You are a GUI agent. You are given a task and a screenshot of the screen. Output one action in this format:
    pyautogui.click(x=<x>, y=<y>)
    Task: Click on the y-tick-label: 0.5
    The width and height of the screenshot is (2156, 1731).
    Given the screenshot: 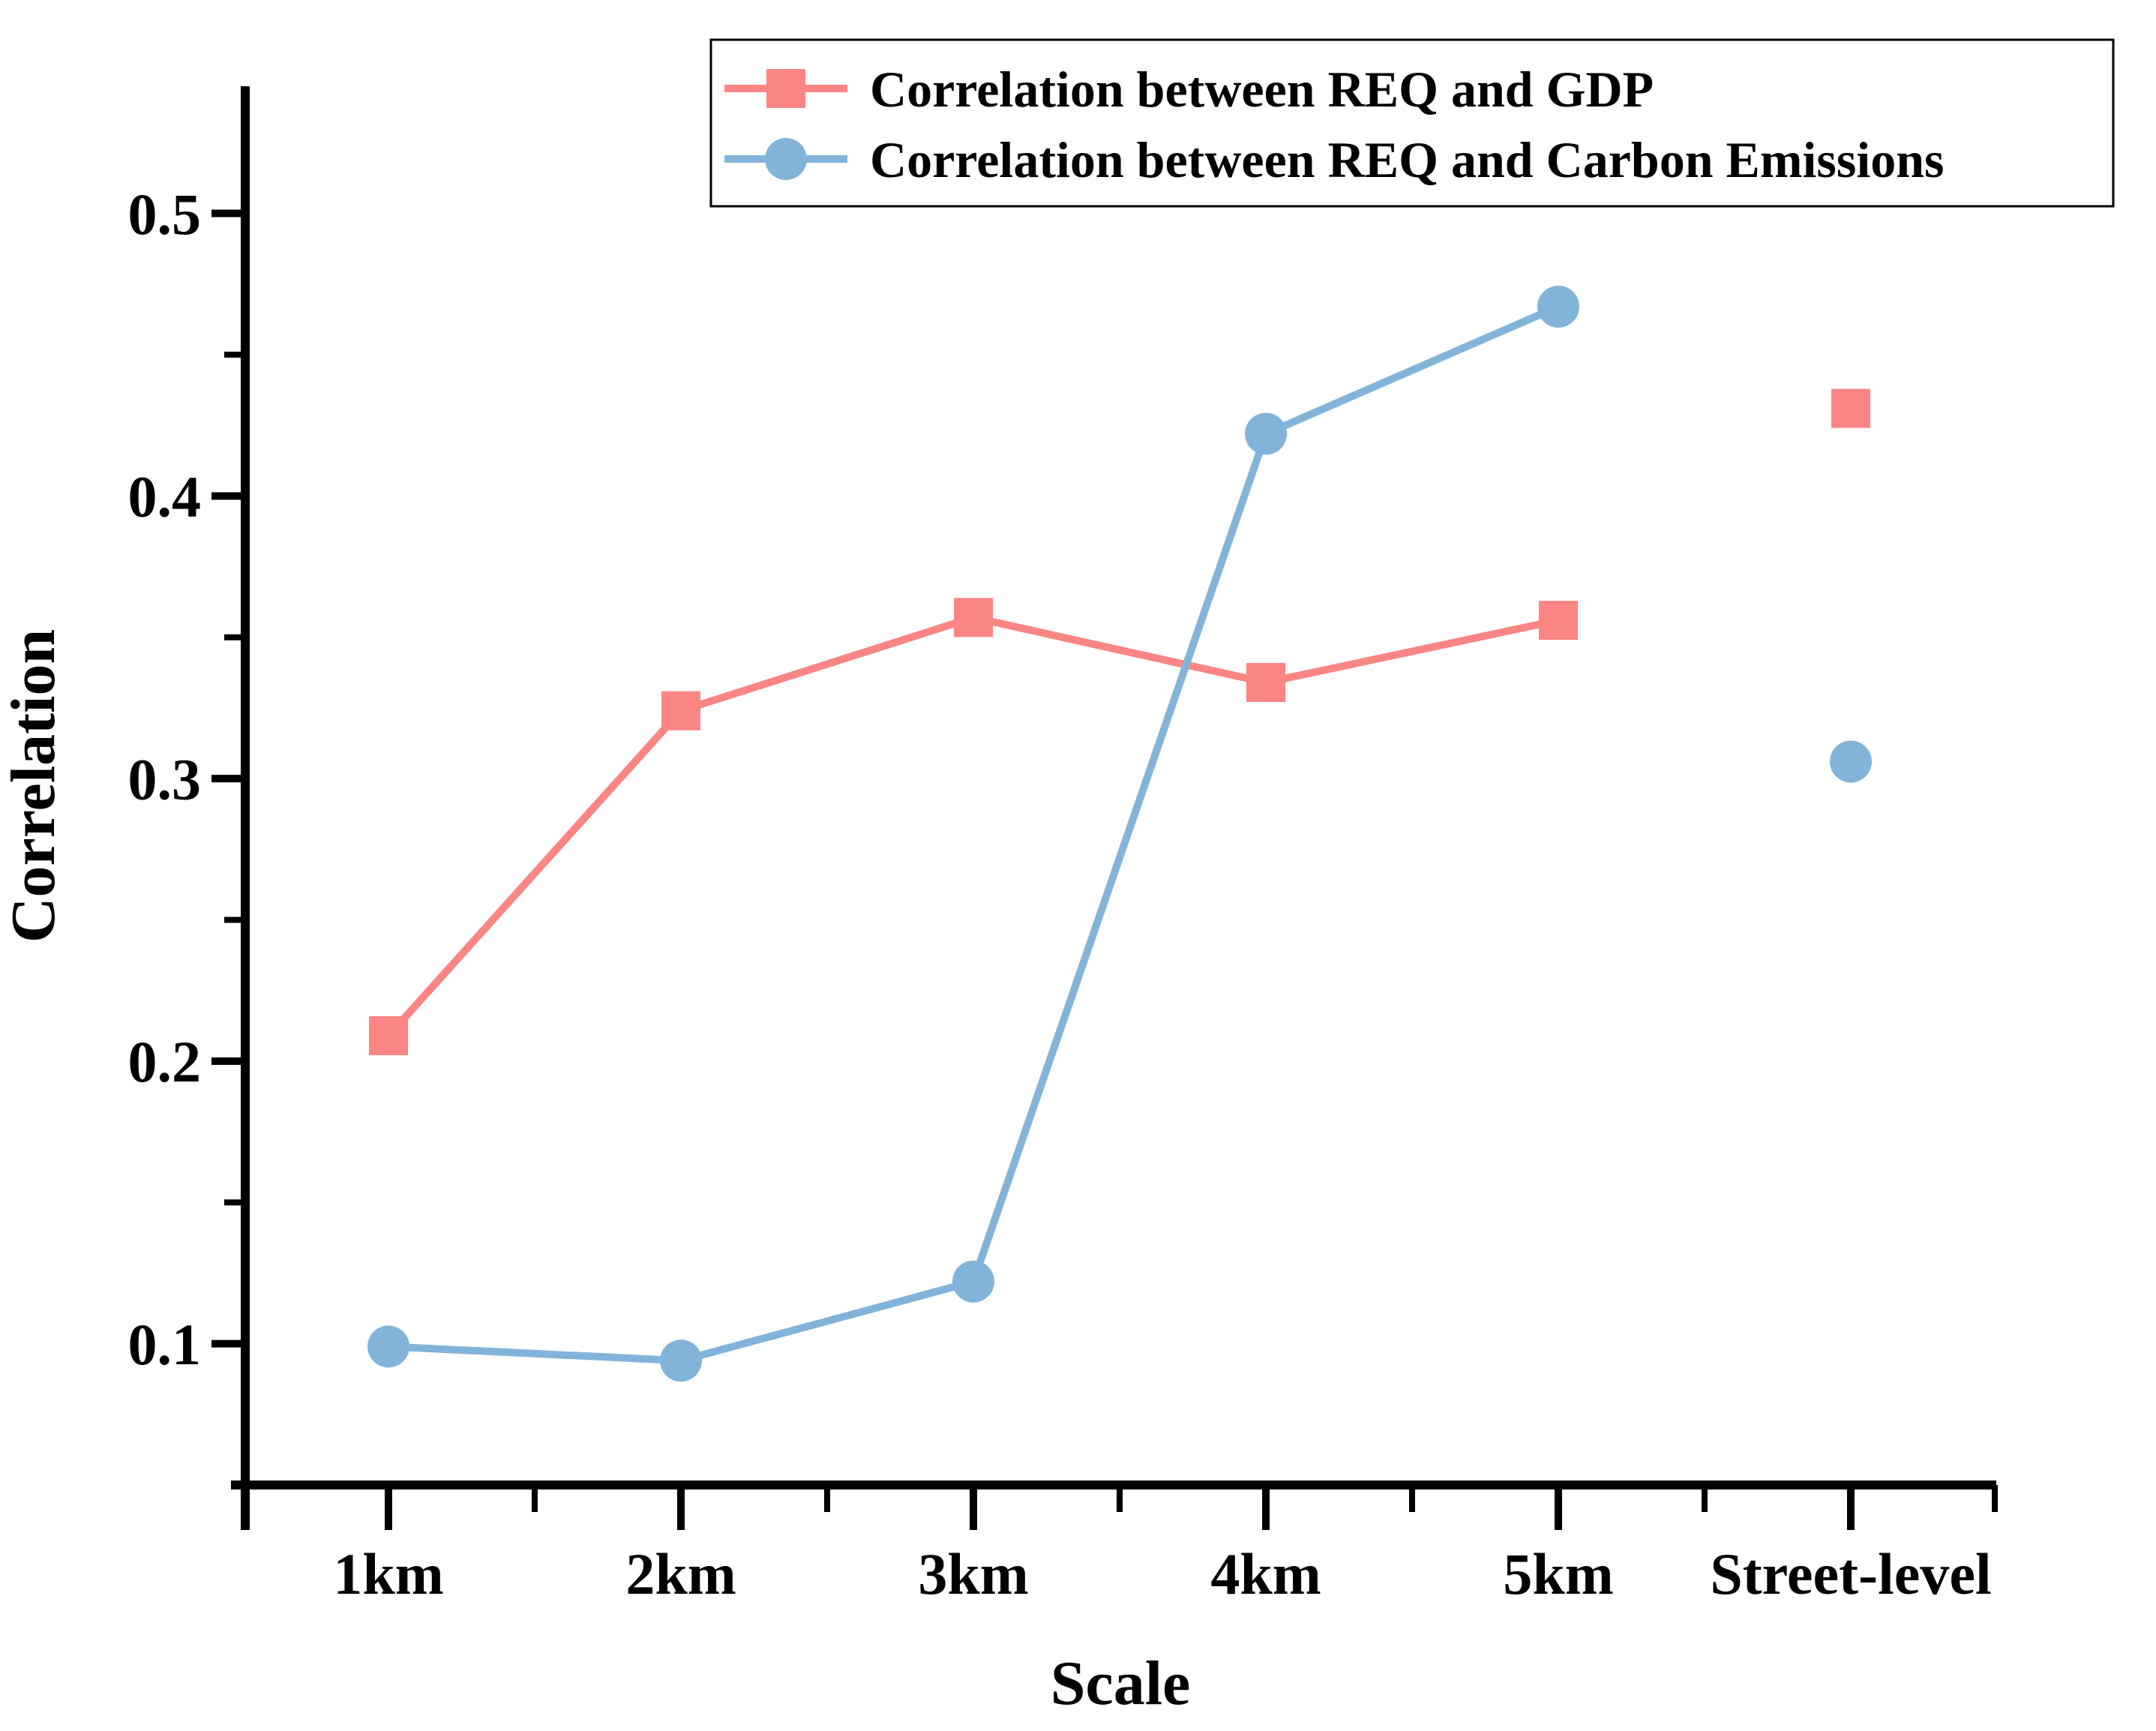 What is the action you would take?
    pyautogui.click(x=165, y=214)
    